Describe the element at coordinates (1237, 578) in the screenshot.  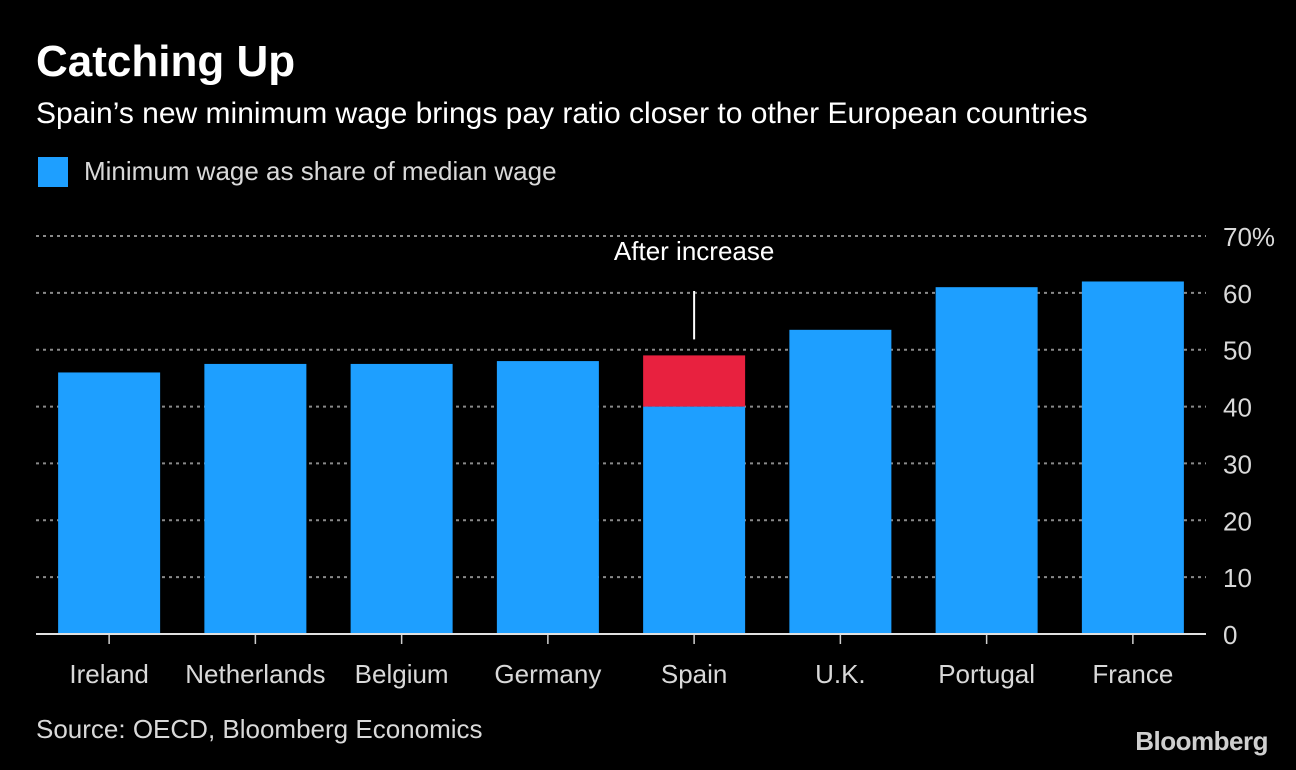
I see `y-tick-label: 10` at that location.